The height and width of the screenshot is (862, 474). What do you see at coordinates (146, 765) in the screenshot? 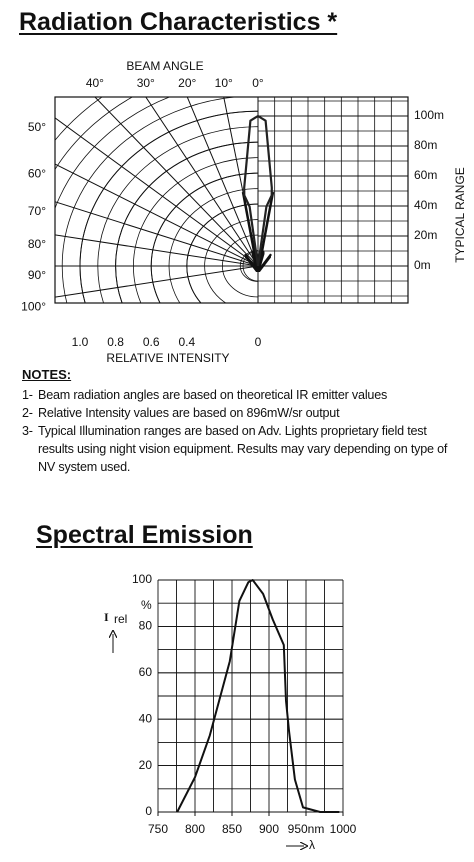
I see `y-tick-label: 20` at bounding box center [146, 765].